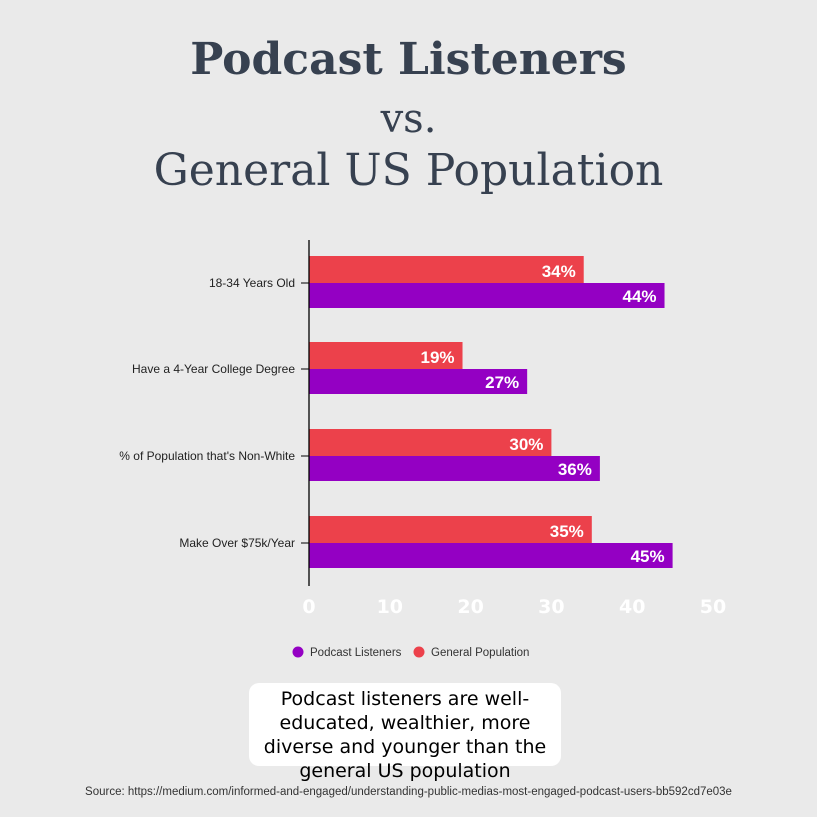  What do you see at coordinates (408, 170) in the screenshot?
I see `title-line-3: General US Population` at bounding box center [408, 170].